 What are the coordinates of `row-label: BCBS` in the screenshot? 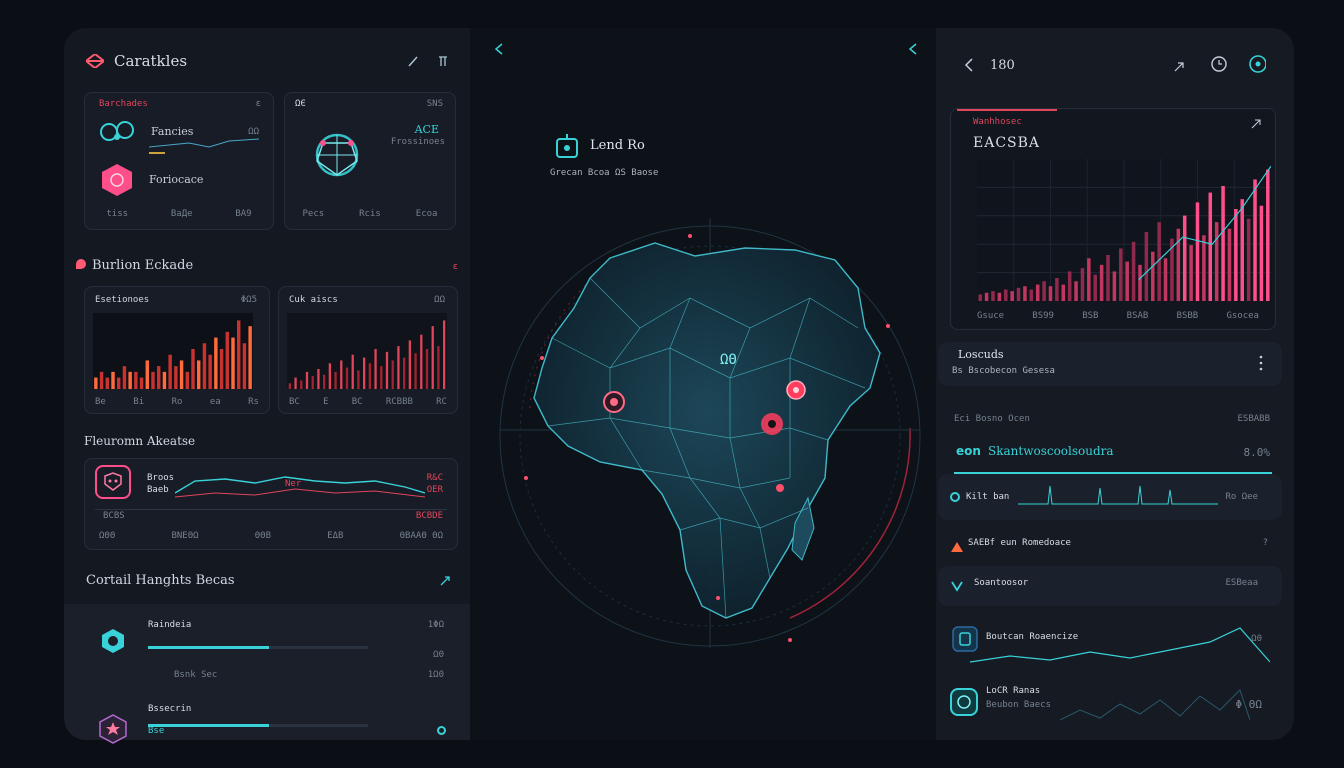 It's located at (114, 516).